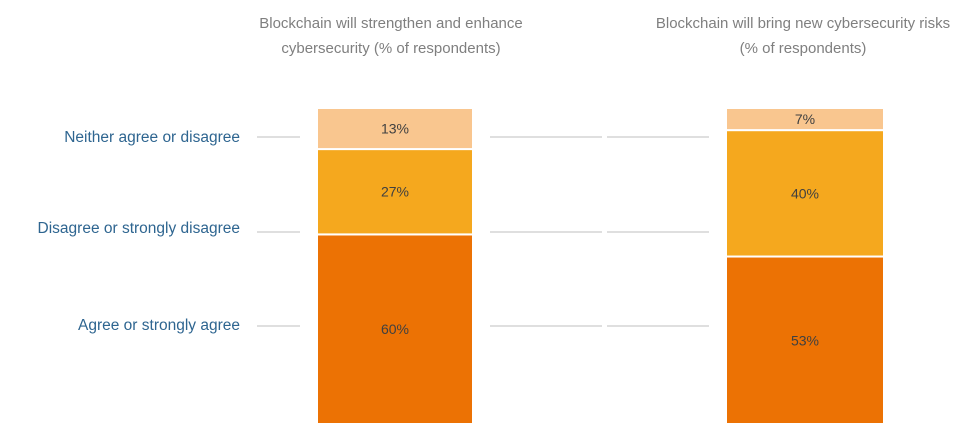  I want to click on data-label-agree-or-strongly-agree-2: 53%, so click(805, 340).